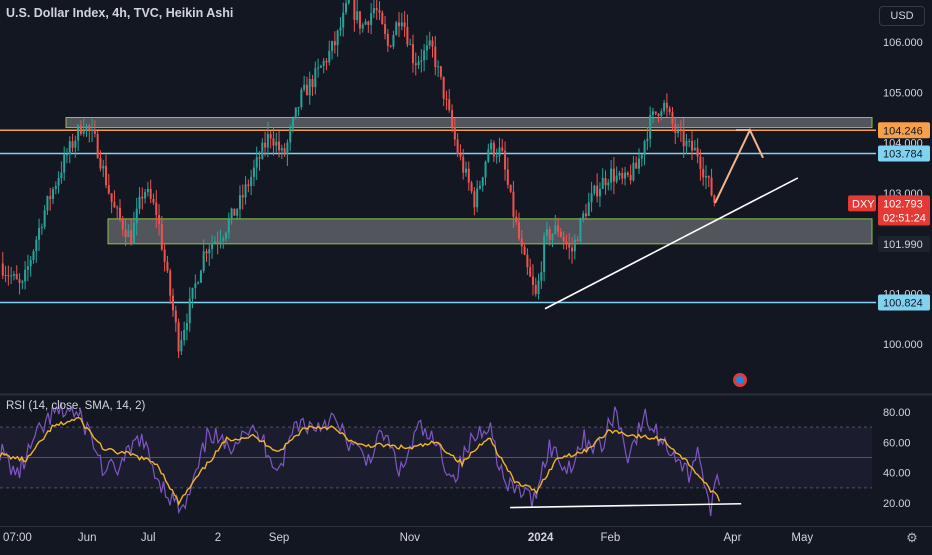  Describe the element at coordinates (912, 537) in the screenshot. I see `gear-icon: ⚙` at that location.